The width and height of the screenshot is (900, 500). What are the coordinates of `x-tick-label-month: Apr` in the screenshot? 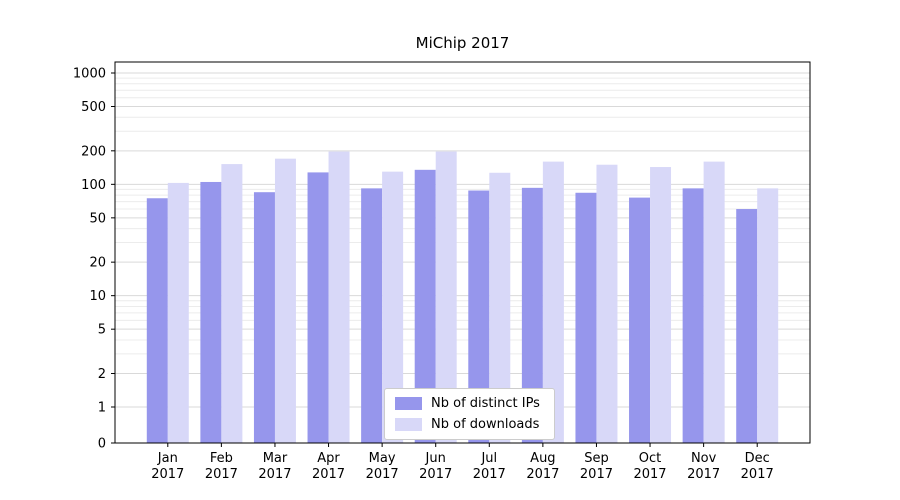 It's located at (328, 458).